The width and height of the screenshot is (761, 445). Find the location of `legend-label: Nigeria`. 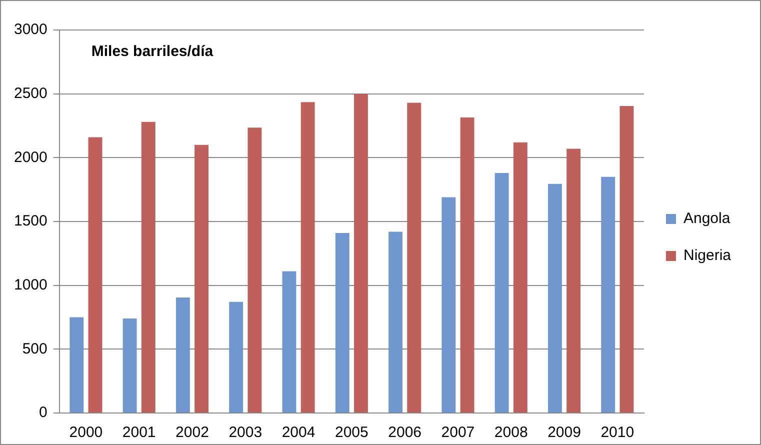

legend-label: Nigeria is located at coordinates (707, 255).